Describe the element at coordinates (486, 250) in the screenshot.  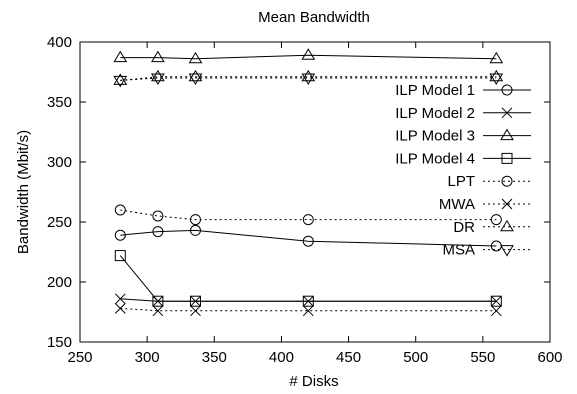
I see `legend-entry: MSA` at that location.